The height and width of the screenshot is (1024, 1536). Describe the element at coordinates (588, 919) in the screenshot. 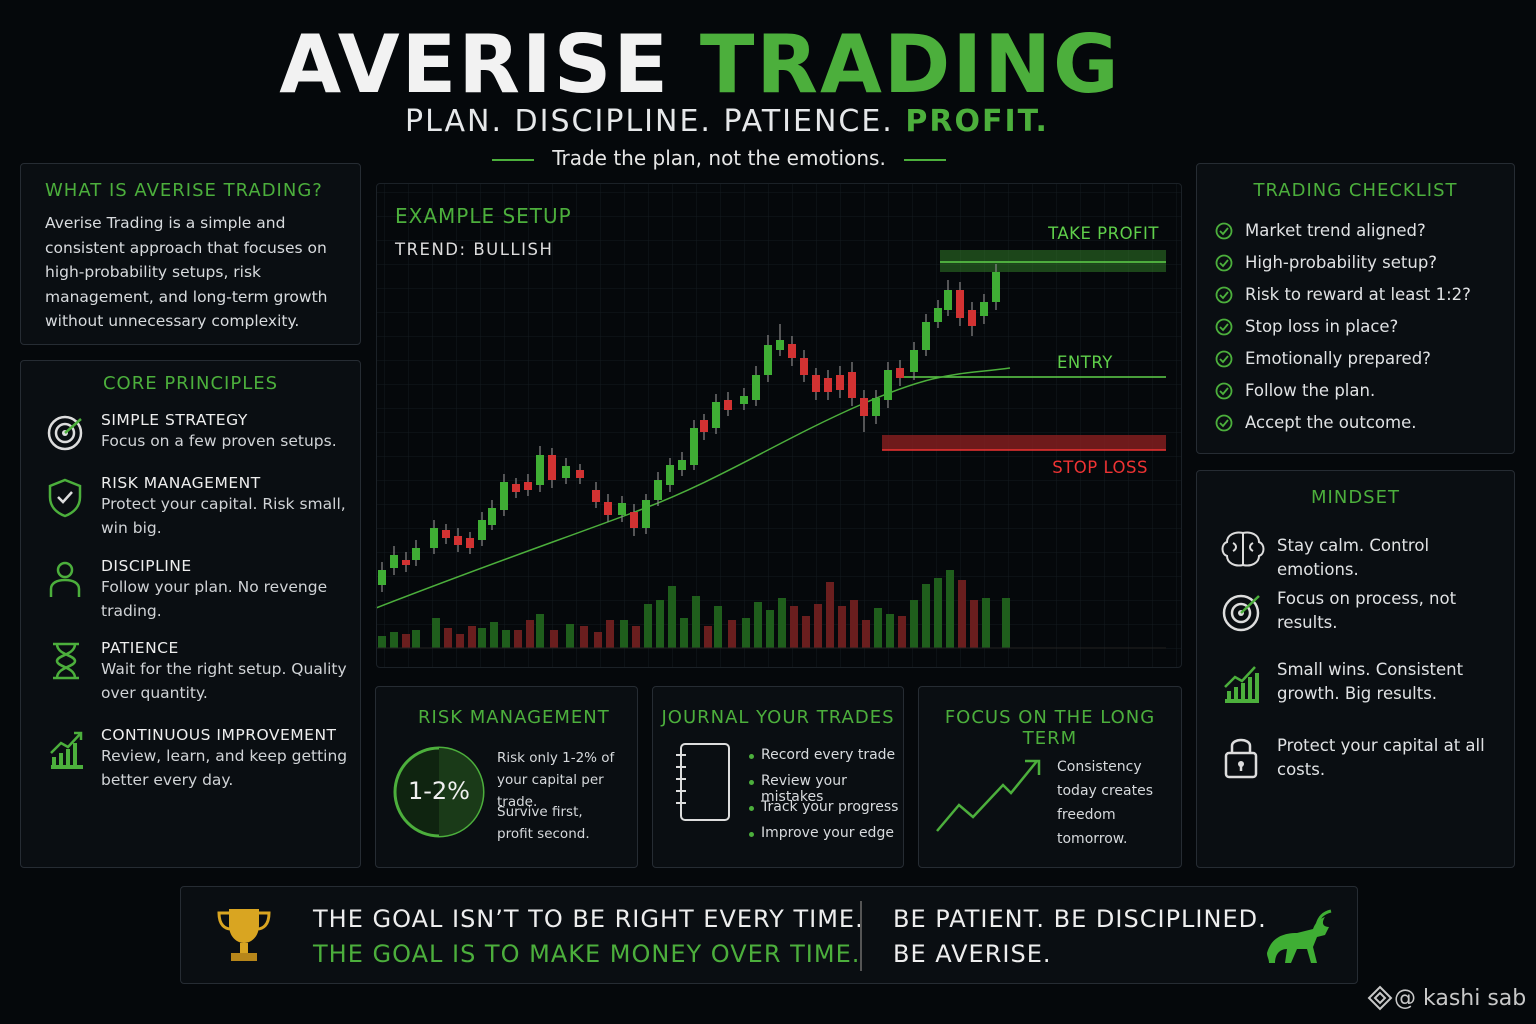

I see `footer-line: THE GOAL ISN’T TO BE RIGHT EVERY TIME.` at that location.